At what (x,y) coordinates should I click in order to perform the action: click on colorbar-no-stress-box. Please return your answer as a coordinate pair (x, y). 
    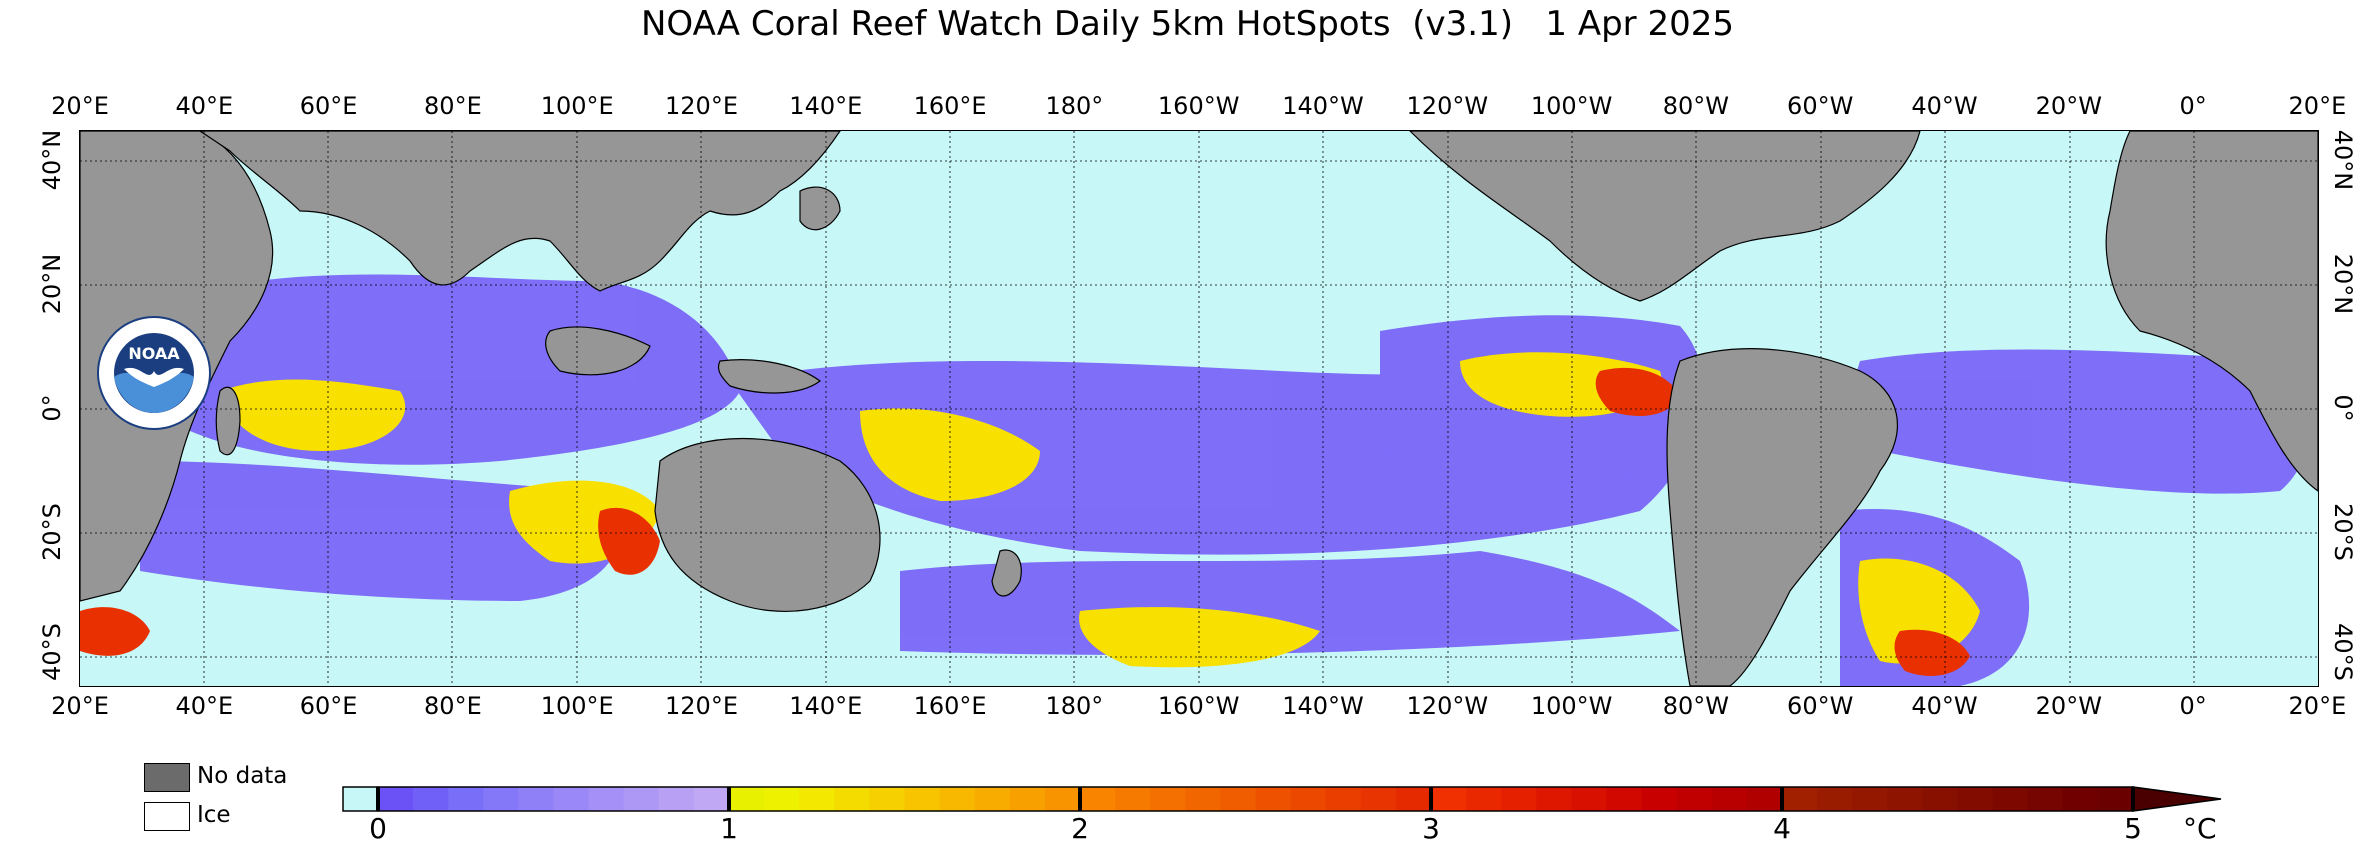
    Looking at the image, I should click on (360, 799).